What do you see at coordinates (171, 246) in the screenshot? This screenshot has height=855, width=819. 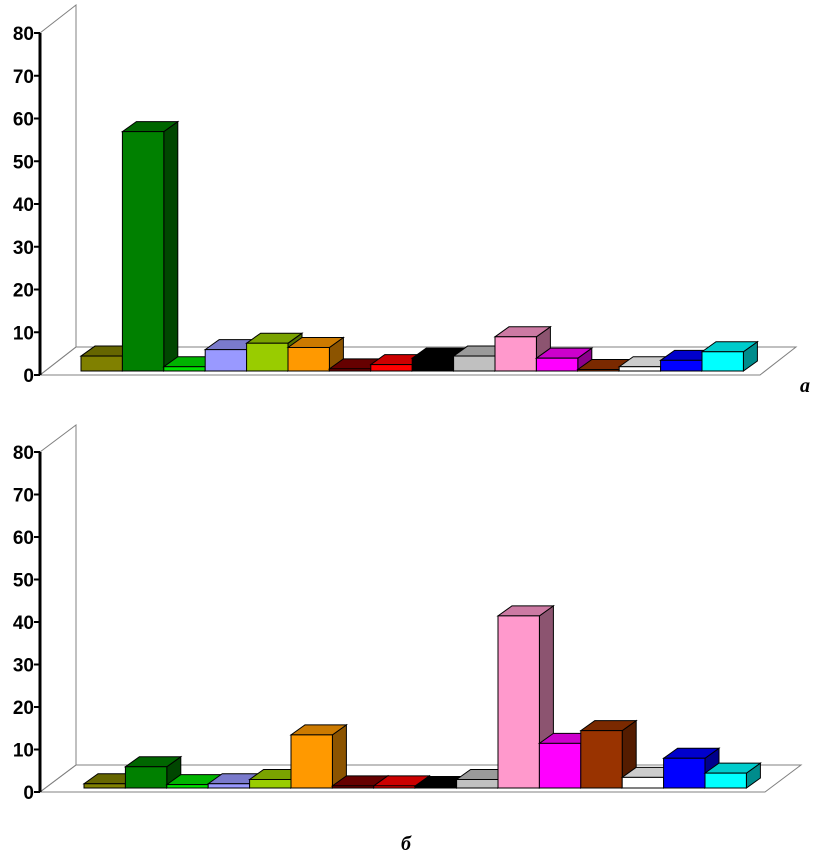 I see `bar-side` at bounding box center [171, 246].